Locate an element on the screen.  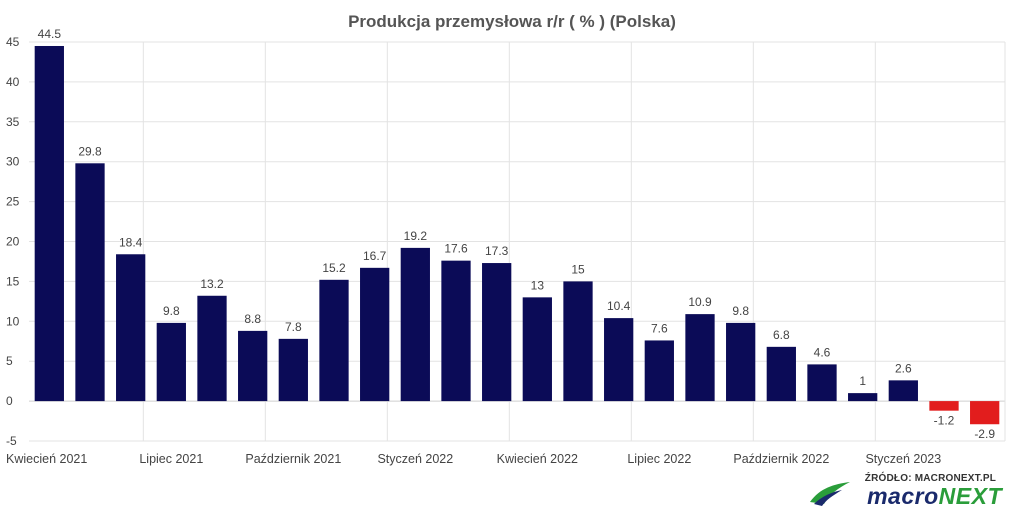
y-tick-label: -5 is located at coordinates (11, 441).